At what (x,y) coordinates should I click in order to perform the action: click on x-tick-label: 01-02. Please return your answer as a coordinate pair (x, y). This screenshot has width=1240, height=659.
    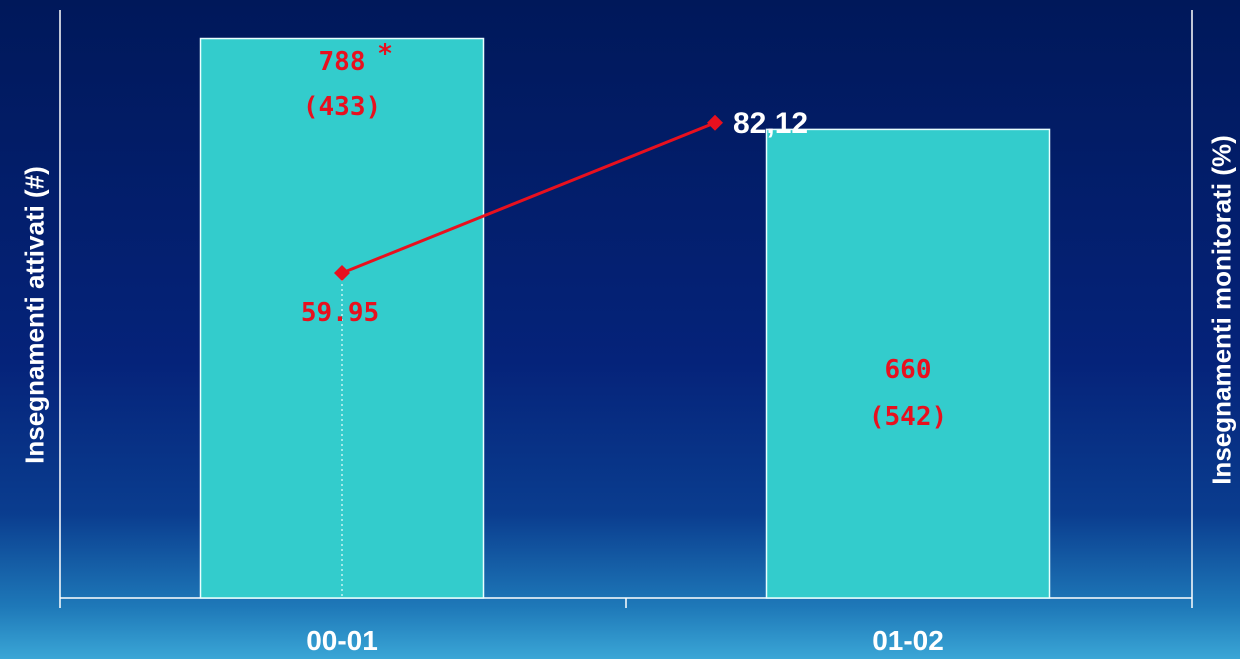
    Looking at the image, I should click on (908, 640).